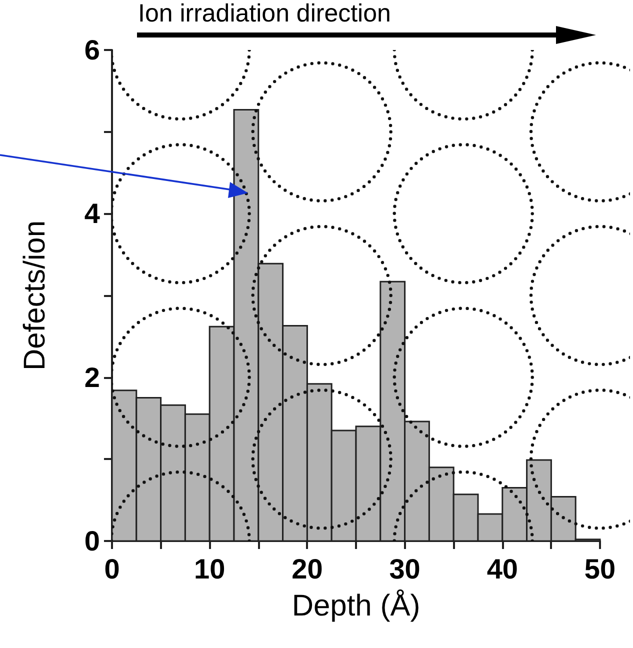  I want to click on y-tick-label: 0, so click(92, 541).